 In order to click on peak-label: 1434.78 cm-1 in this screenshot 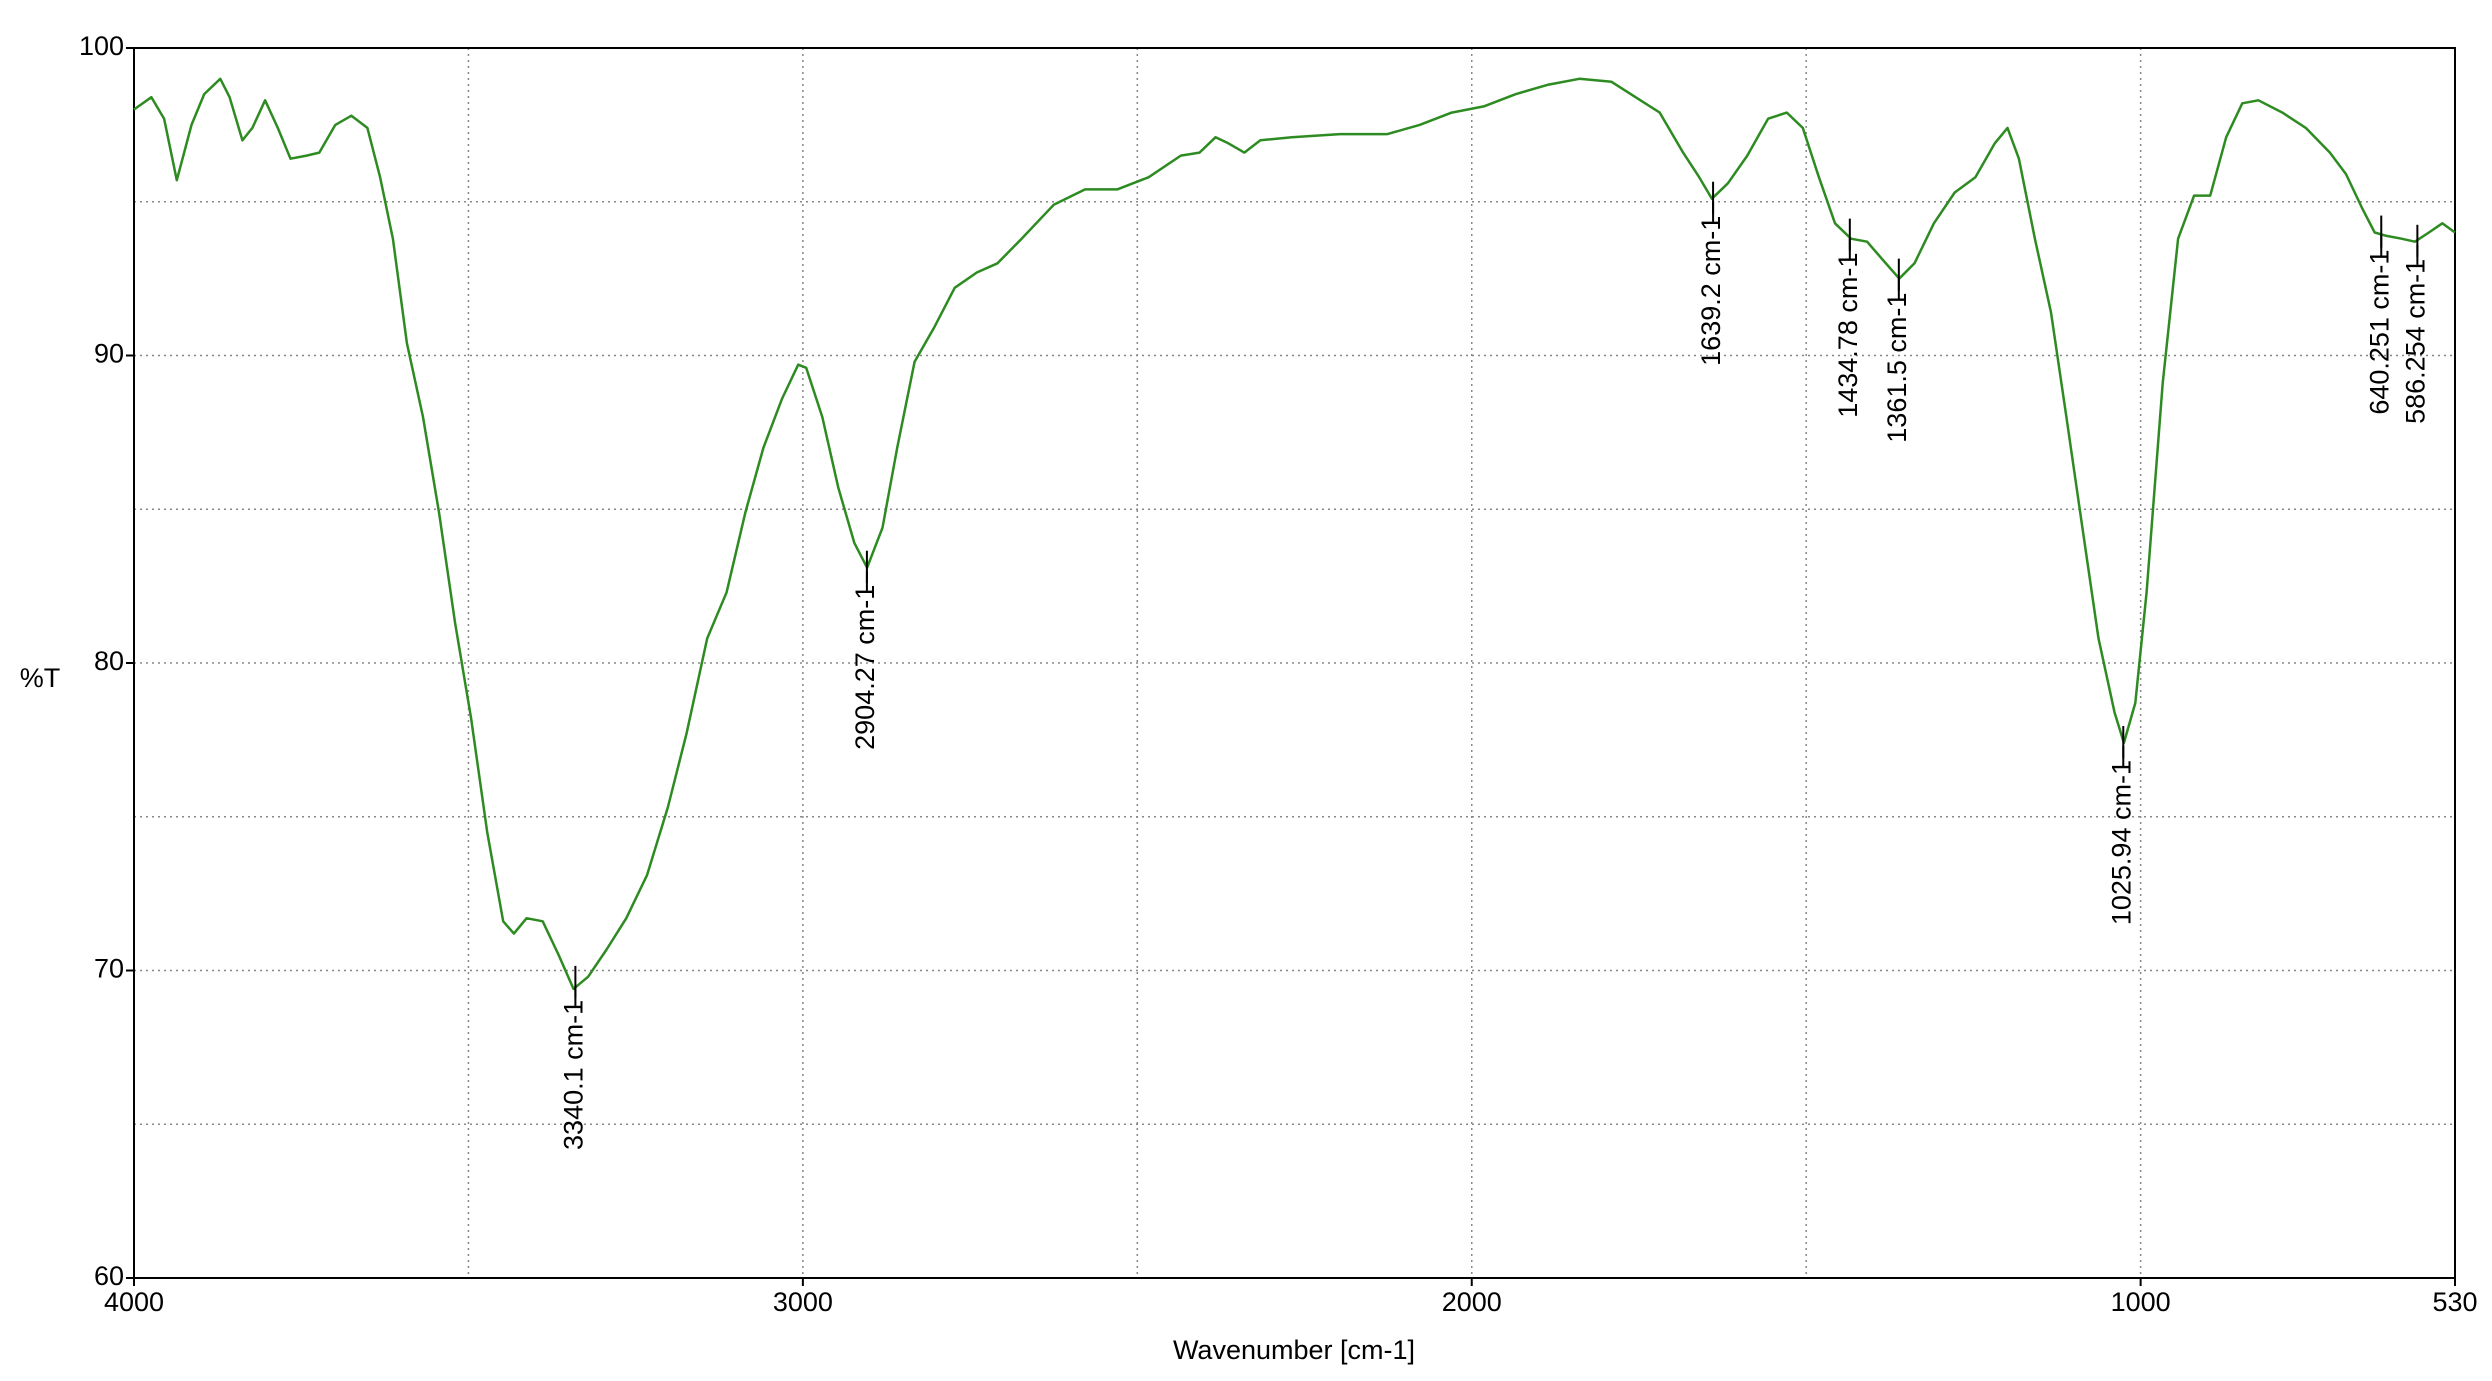, I will do `click(1848, 335)`.